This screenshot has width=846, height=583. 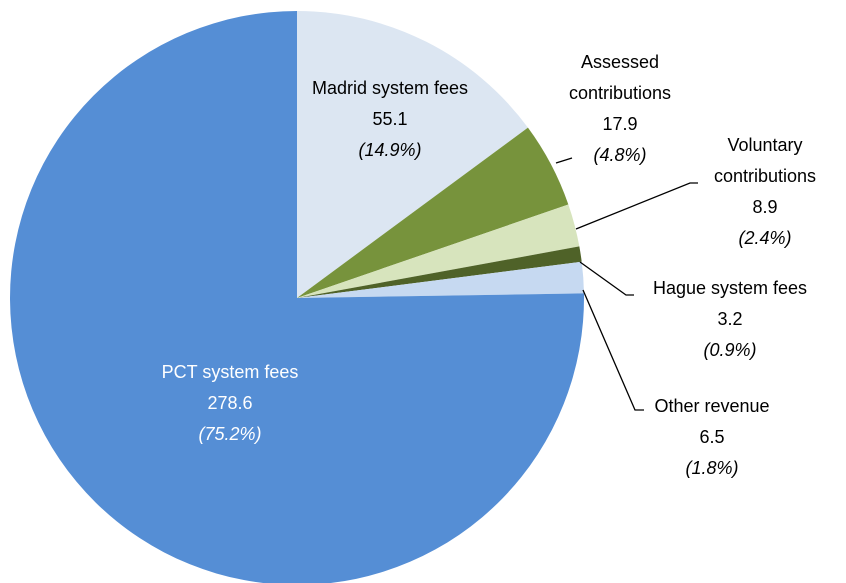 I want to click on slice-name: Voluntary contributions, so click(x=765, y=160).